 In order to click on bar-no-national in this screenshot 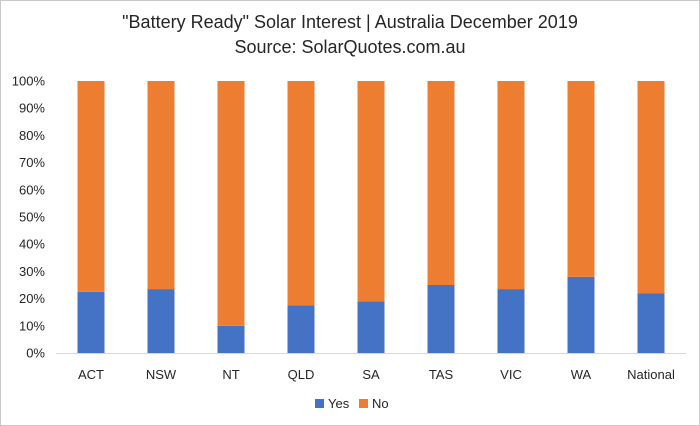, I will do `click(651, 187)`.